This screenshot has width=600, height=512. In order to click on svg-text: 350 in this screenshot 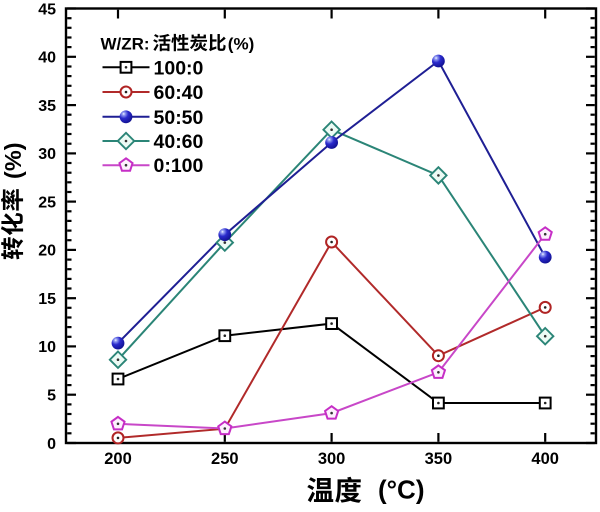, I will do `click(439, 459)`.